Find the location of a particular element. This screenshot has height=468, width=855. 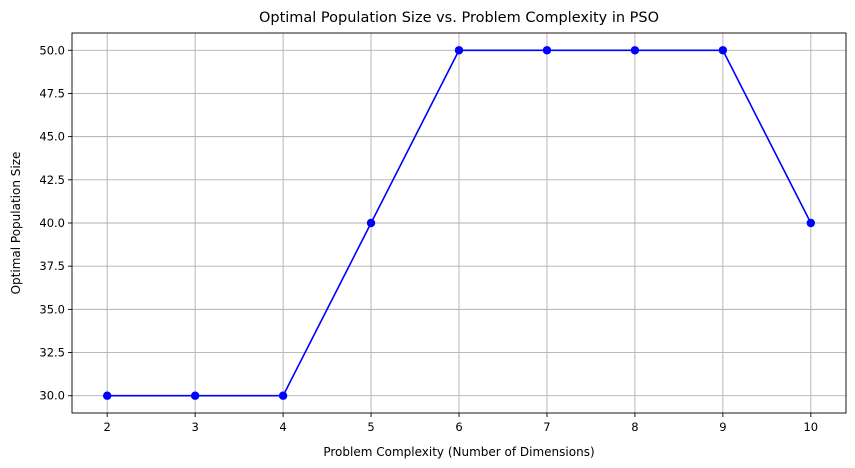

y-tick-label: 35.0 is located at coordinates (52, 309).